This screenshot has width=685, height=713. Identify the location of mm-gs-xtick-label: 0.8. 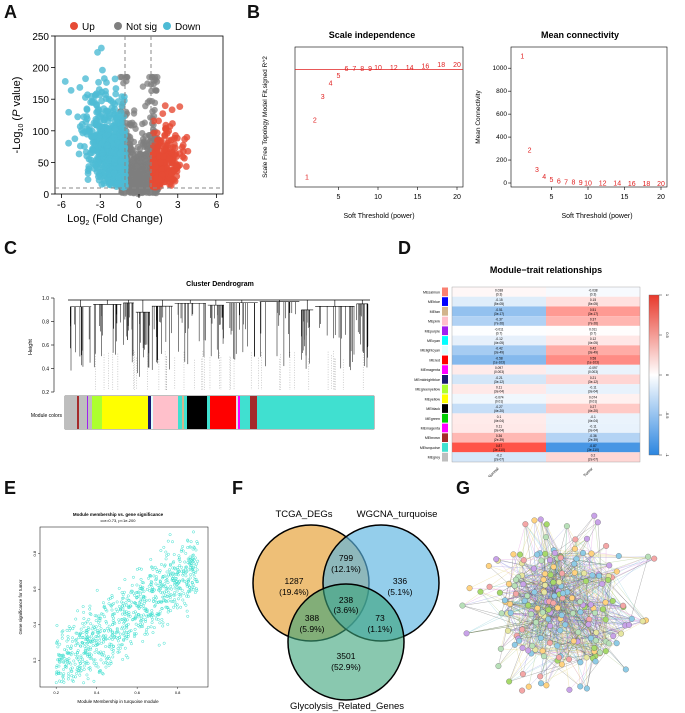
(178, 692).